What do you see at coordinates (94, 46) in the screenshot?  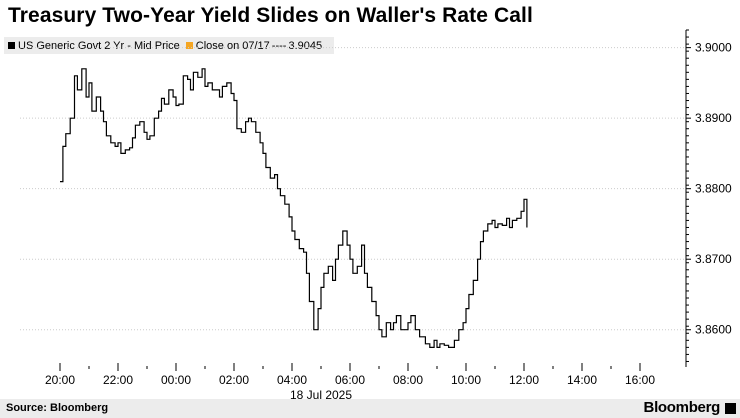 I see `legend-item-series: US Generic Govt 2 Yr - Mid Price` at bounding box center [94, 46].